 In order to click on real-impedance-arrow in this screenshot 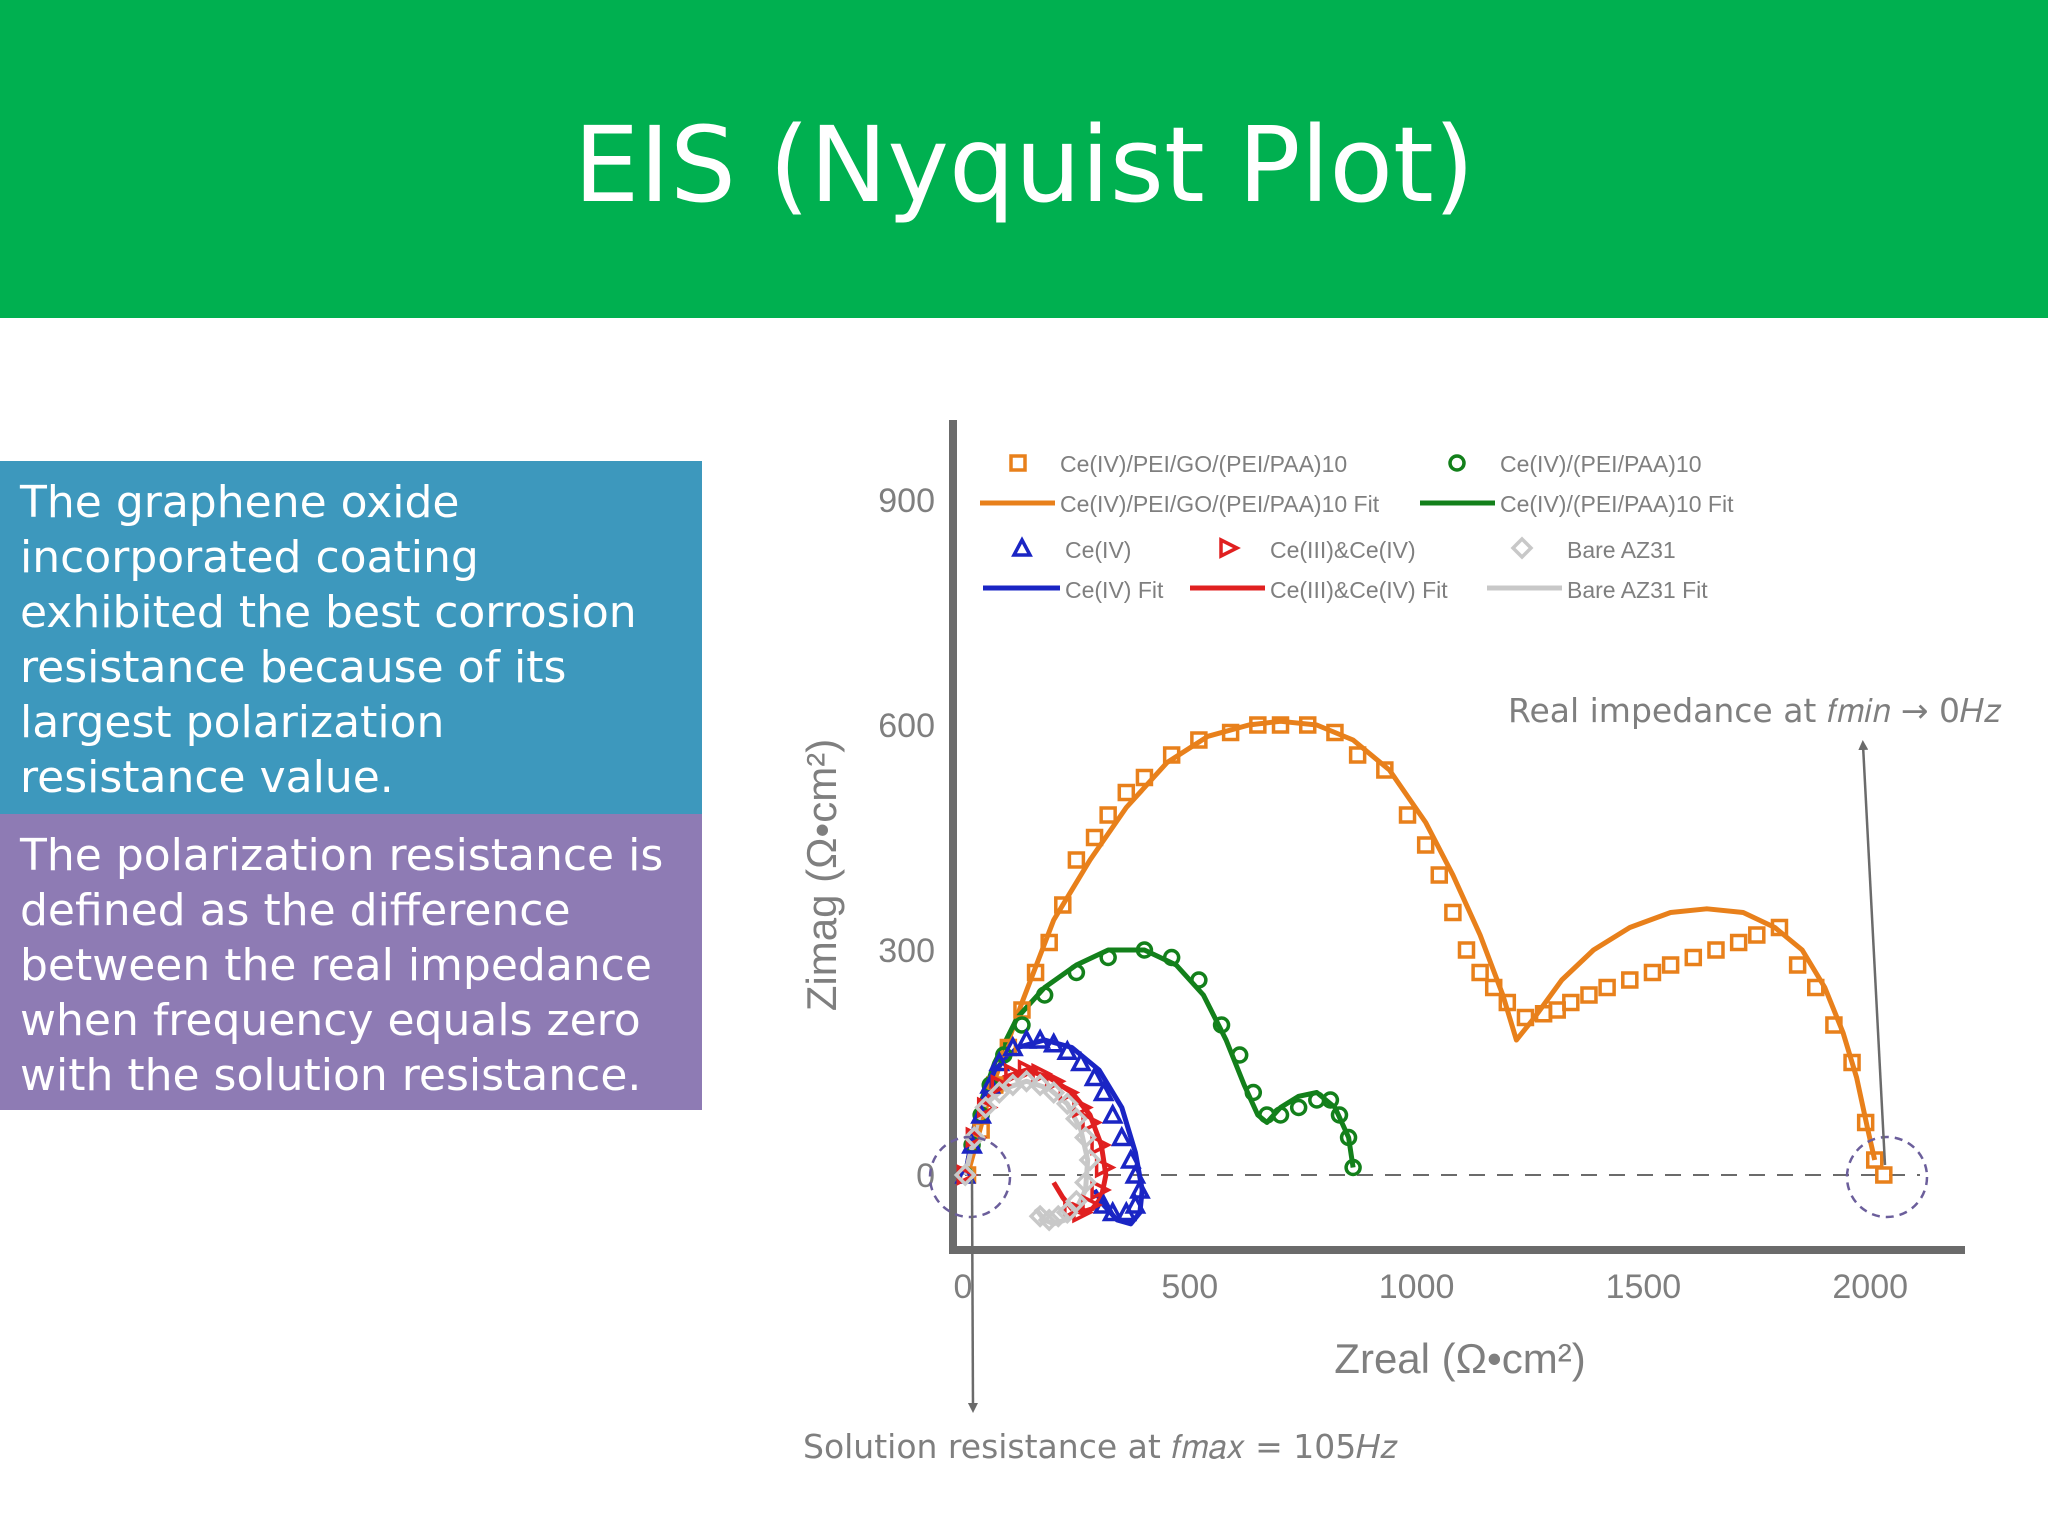, I will do `click(1872, 953)`.